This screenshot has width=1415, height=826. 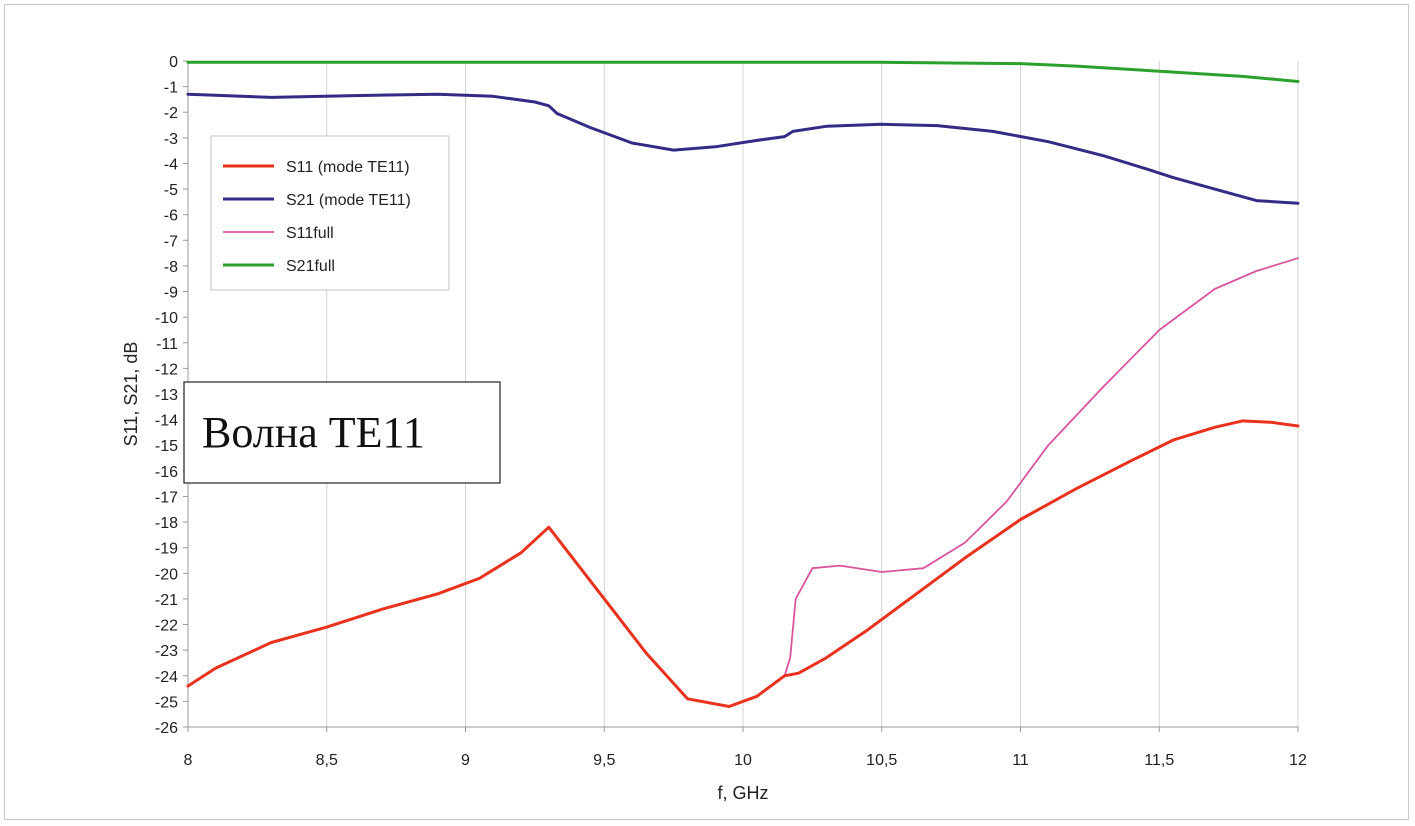 I want to click on y-tick-label: -1, so click(x=171, y=88).